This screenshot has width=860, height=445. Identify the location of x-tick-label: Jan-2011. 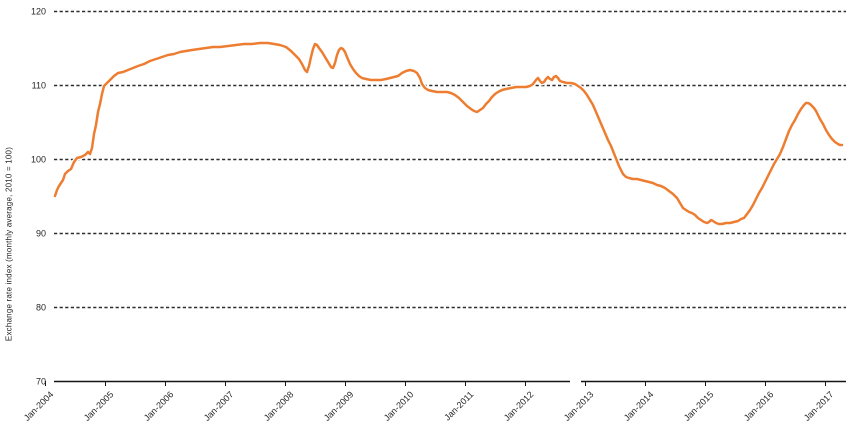
(458, 405).